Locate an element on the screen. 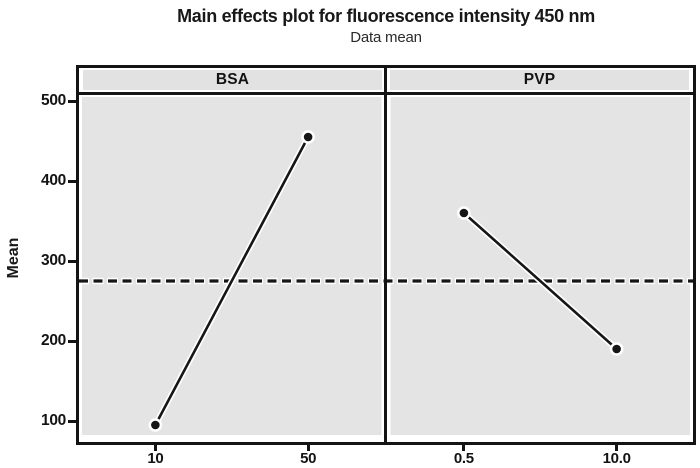  panel-header-pvp: PVP is located at coordinates (539, 80).